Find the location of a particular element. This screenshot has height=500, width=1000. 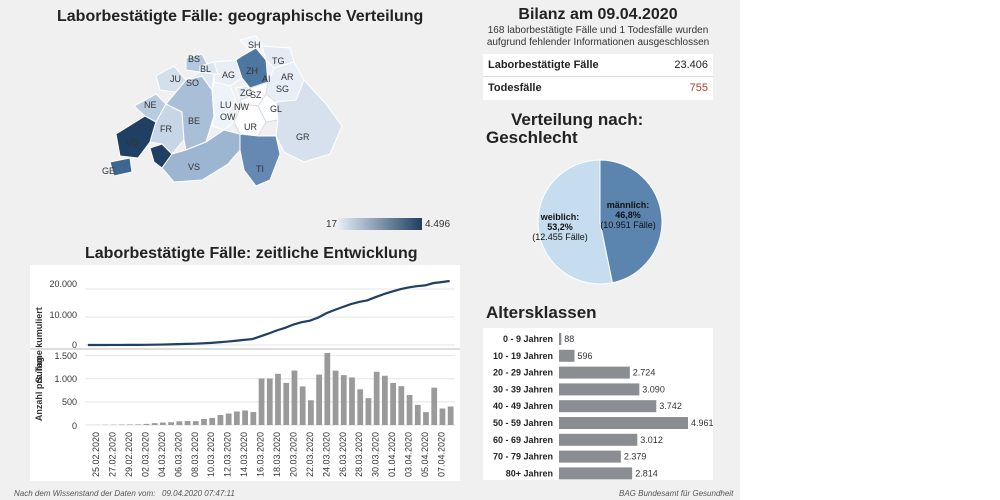

date-tick-label: 02.03.2020 is located at coordinates (145, 454).